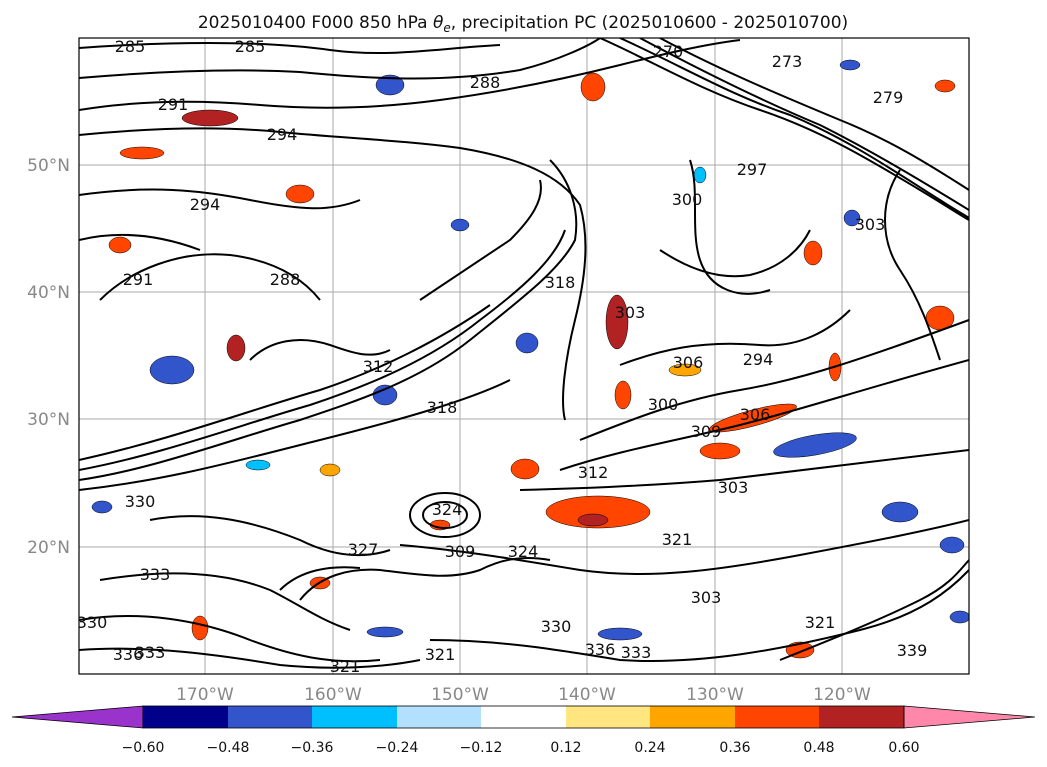 The width and height of the screenshot is (1047, 767). What do you see at coordinates (668, 51) in the screenshot?
I see `contour-label: 270` at bounding box center [668, 51].